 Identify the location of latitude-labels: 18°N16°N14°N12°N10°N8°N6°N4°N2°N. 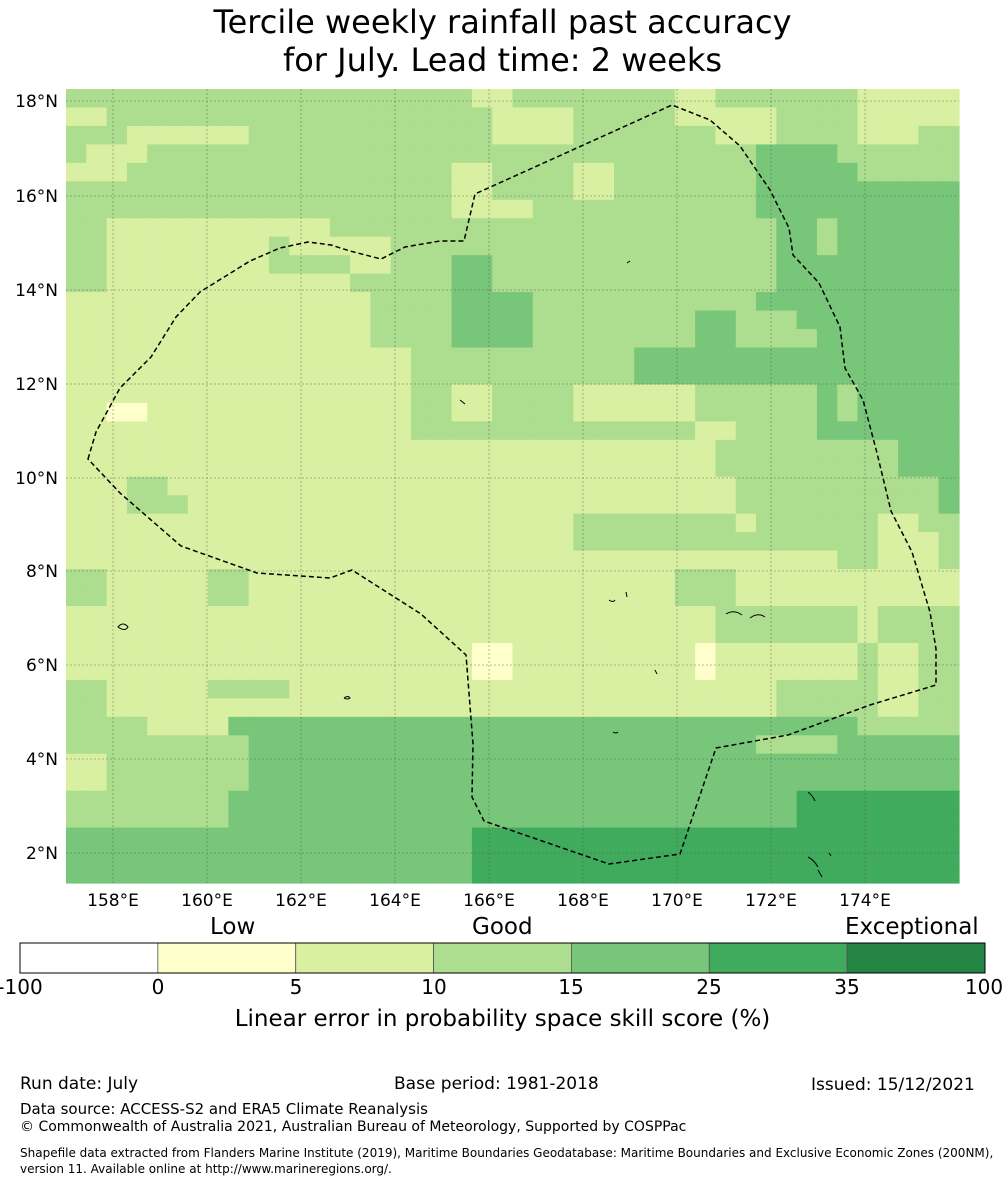
(36, 478).